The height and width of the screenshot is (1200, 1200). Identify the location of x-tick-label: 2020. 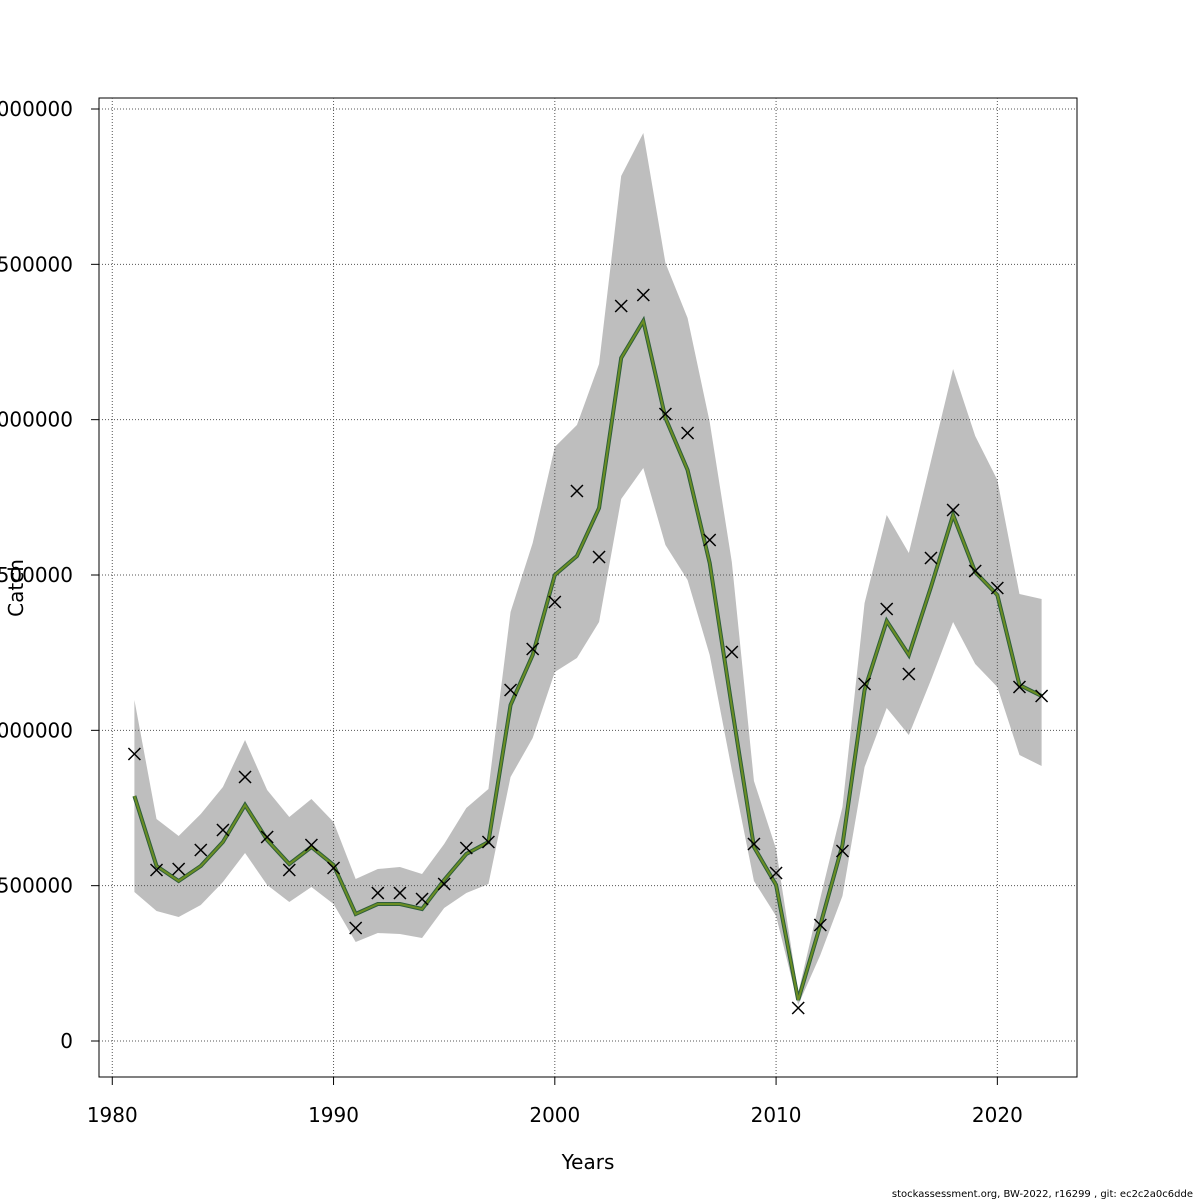
(997, 1115).